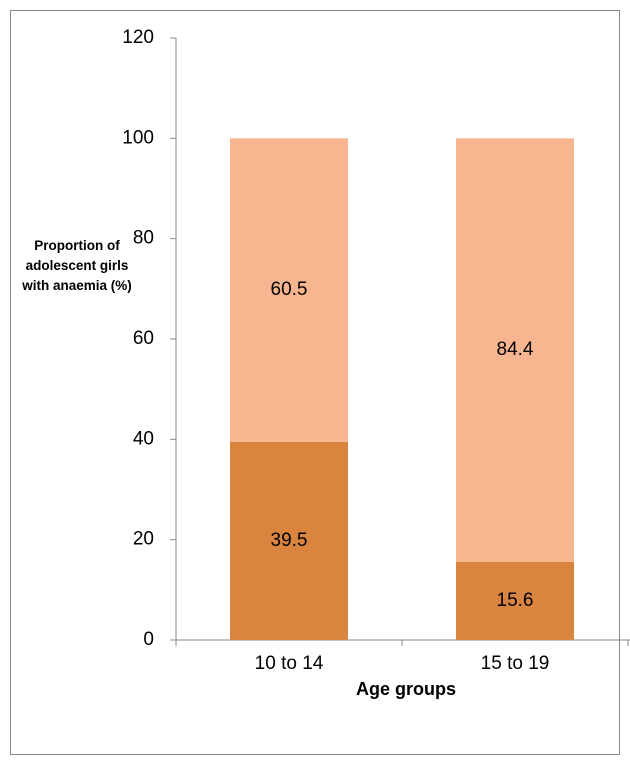  I want to click on data-label: 84.4, so click(515, 349).